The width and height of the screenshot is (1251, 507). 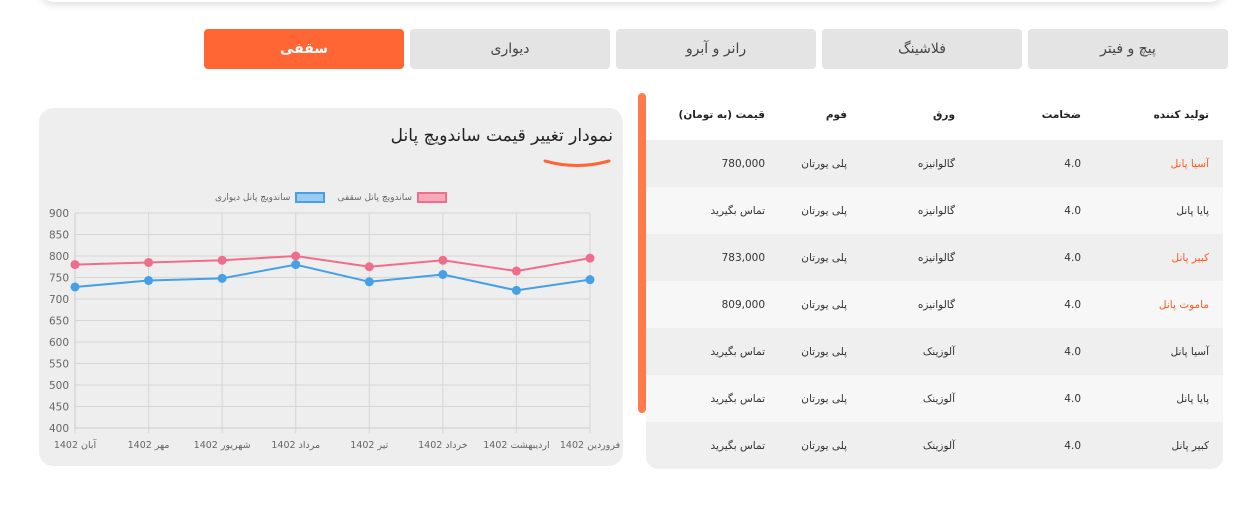 What do you see at coordinates (75, 444) in the screenshot?
I see `x-tick-label: آبان 1402` at bounding box center [75, 444].